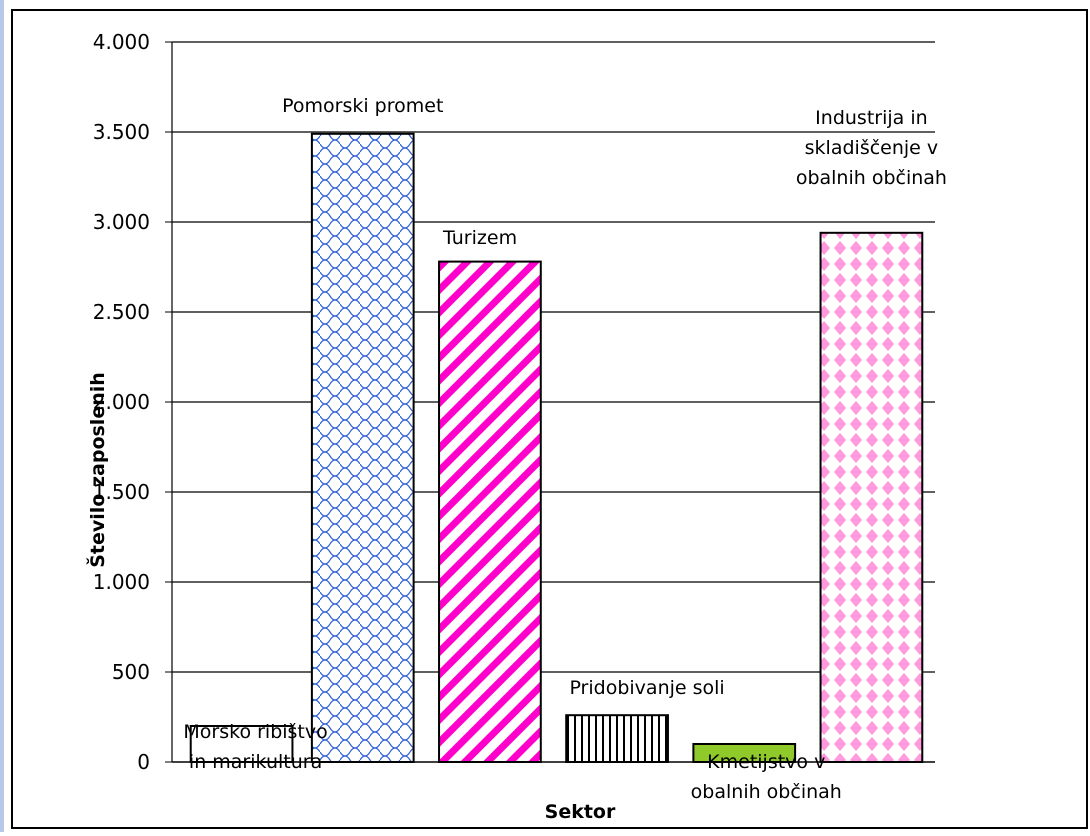 The image size is (1090, 836). Describe the element at coordinates (97, 470) in the screenshot. I see `y-axis-title: Število zaposlenih` at that location.